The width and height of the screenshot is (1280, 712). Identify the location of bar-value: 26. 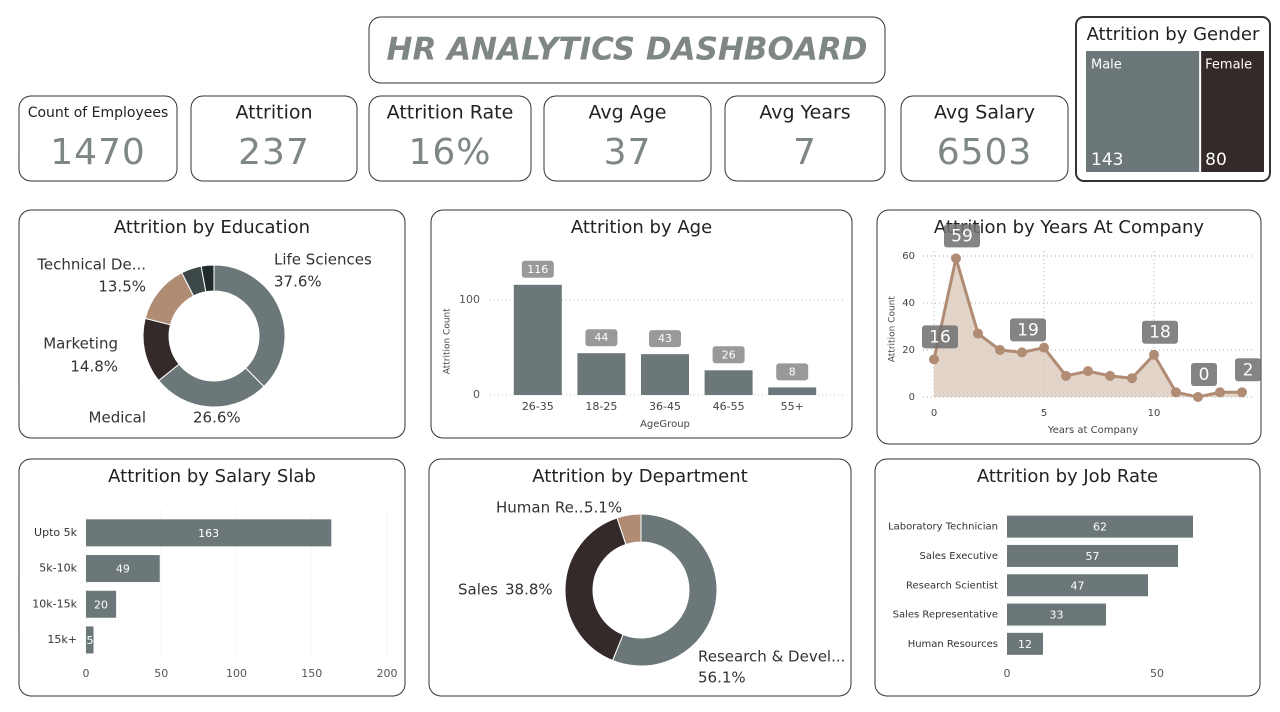
(729, 354).